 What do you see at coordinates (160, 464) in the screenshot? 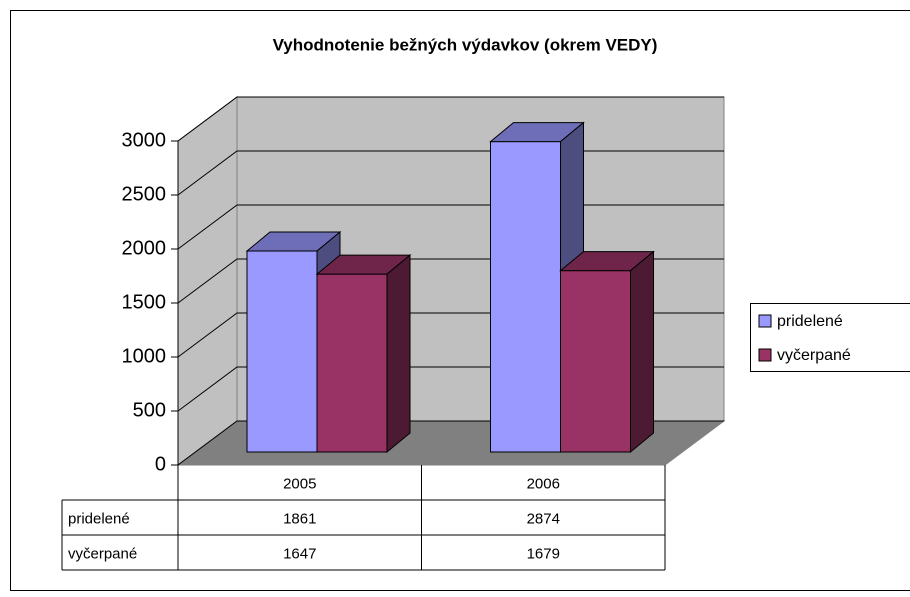
I see `y-tick-label: 0` at bounding box center [160, 464].